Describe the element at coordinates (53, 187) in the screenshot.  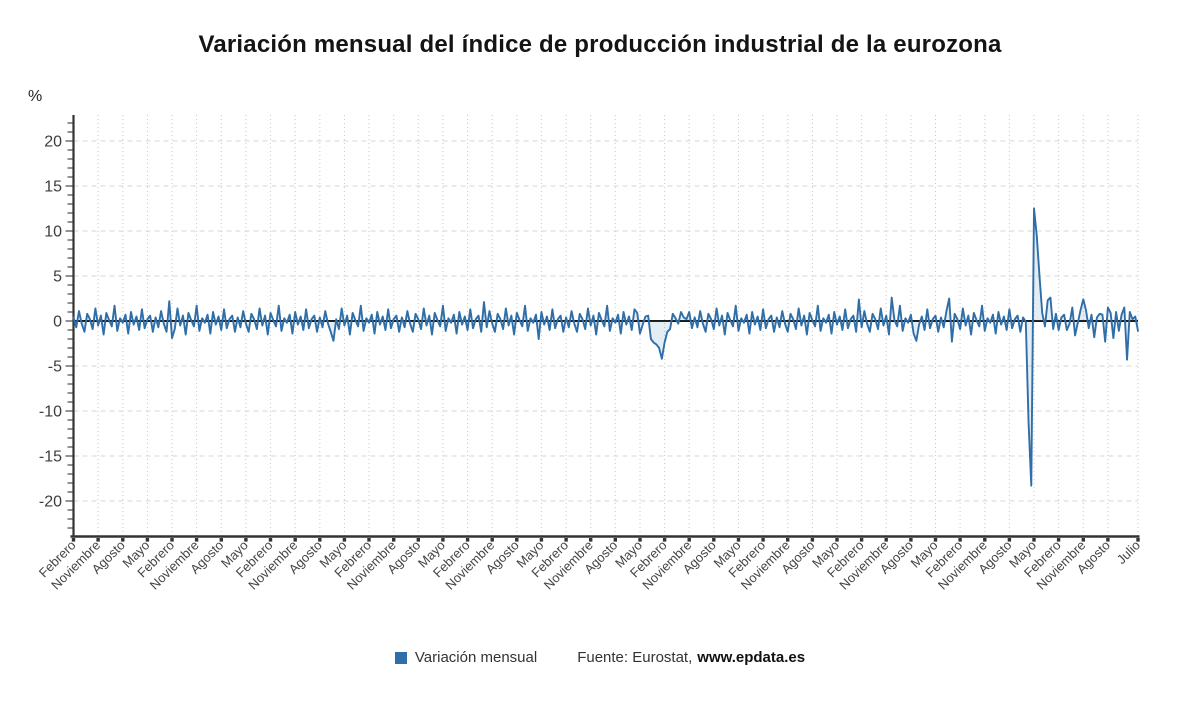
I see `svg-text: 15` at that location.